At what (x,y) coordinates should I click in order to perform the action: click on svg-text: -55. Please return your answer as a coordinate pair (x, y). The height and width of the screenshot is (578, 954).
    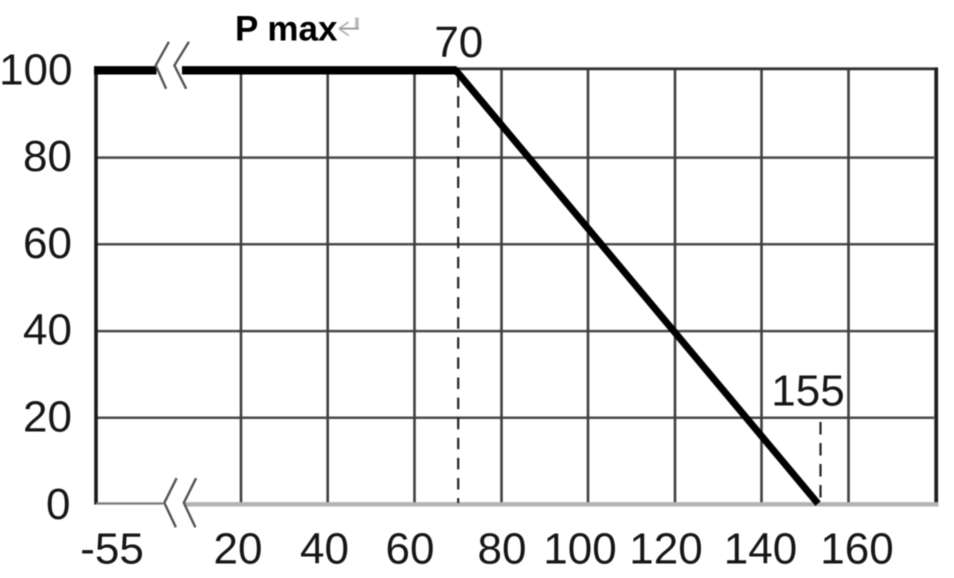
    Looking at the image, I should click on (112, 549).